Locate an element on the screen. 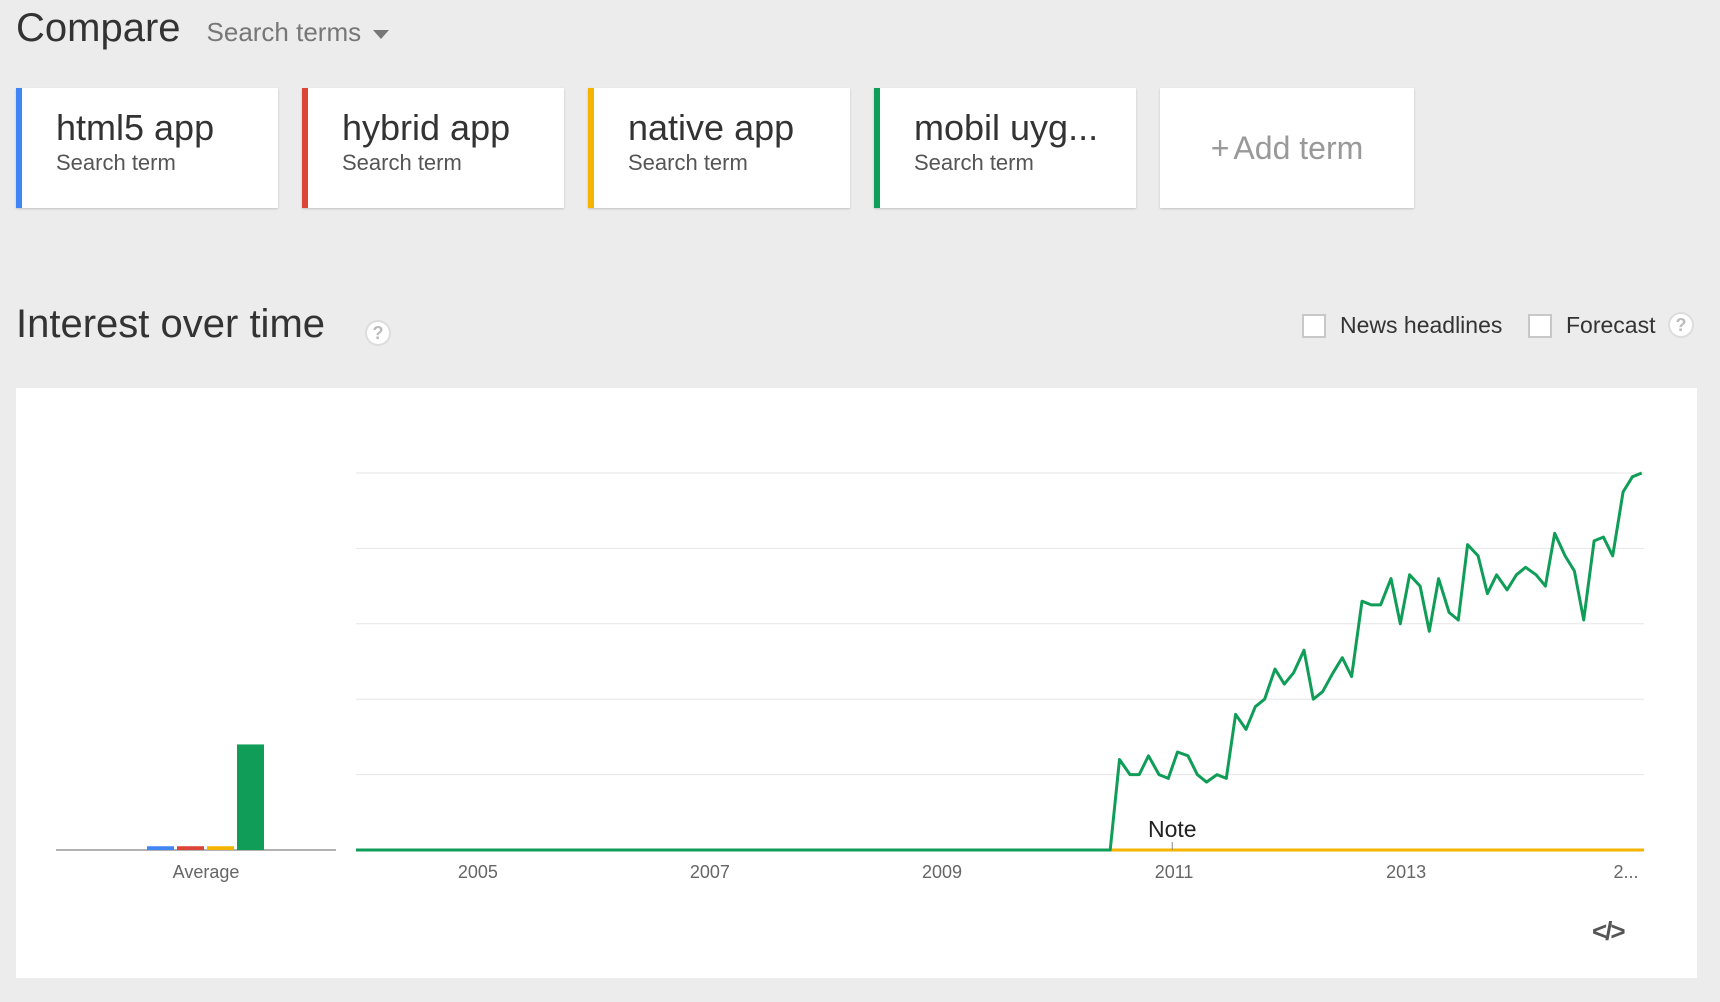 This screenshot has height=1002, width=1720. caret-down-icon is located at coordinates (381, 34).